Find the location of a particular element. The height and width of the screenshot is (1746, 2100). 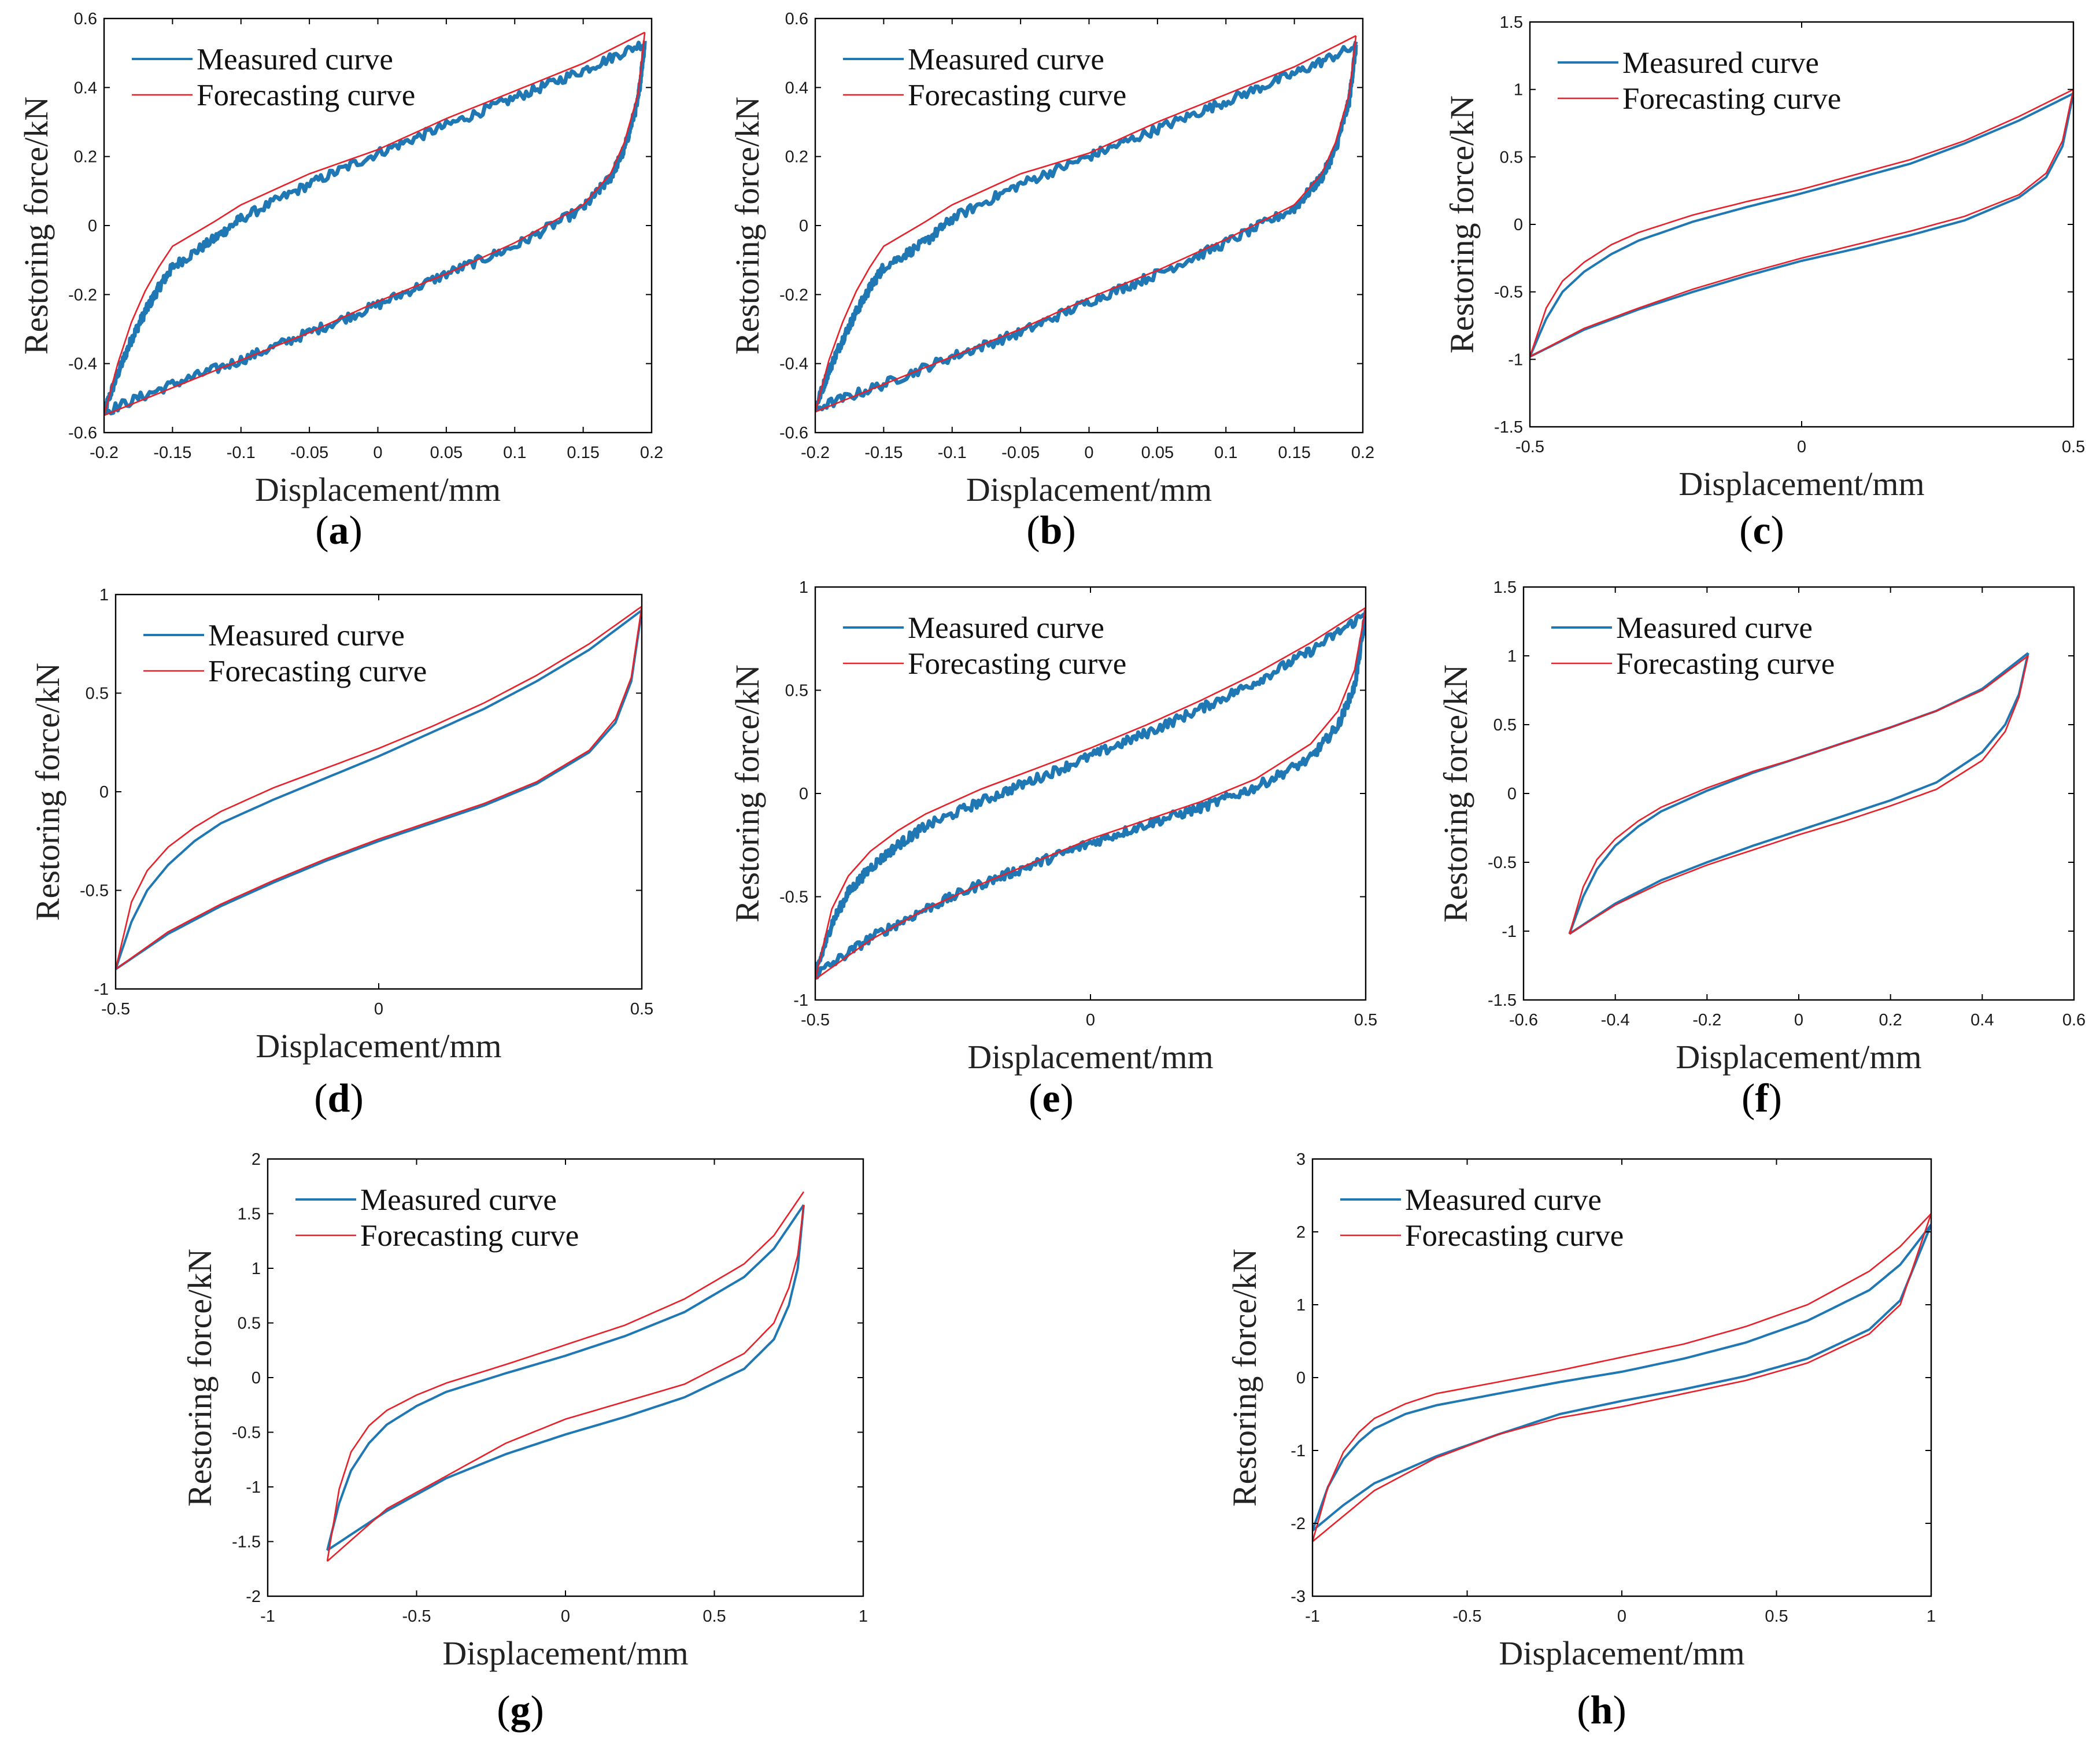

panel-caption: (g) is located at coordinates (520, 1710).